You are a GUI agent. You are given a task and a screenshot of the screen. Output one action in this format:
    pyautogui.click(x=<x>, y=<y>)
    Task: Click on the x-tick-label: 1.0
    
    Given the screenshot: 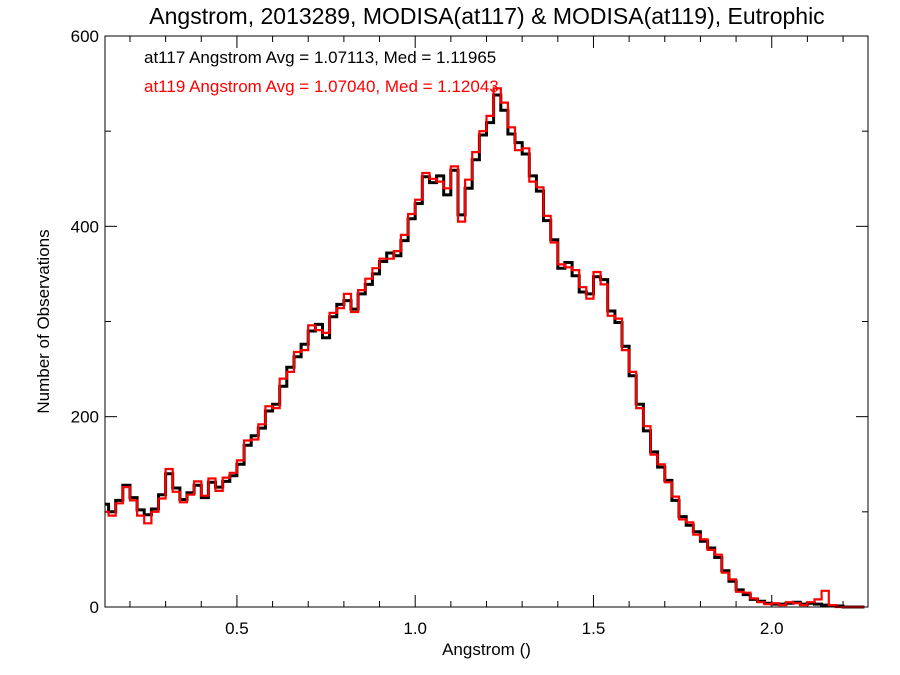 What is the action you would take?
    pyautogui.click(x=415, y=628)
    